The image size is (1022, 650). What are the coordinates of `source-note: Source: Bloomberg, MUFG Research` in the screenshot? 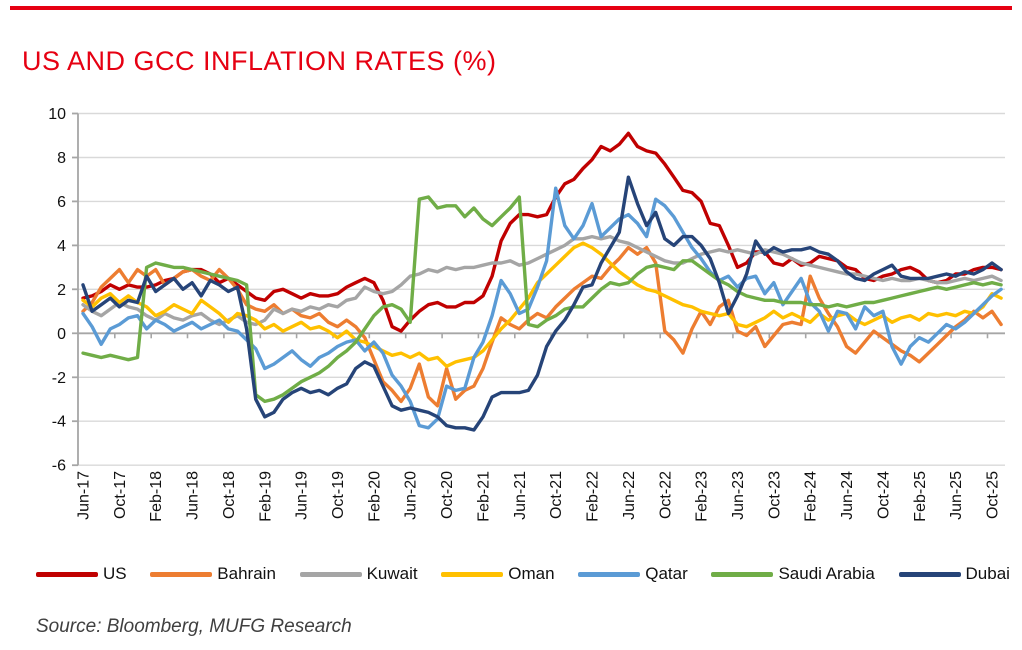 It's located at (194, 626).